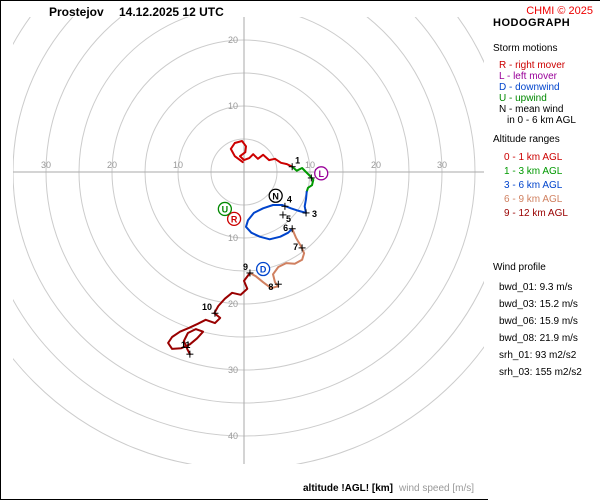 Image resolution: width=600 pixels, height=501 pixels. I want to click on storm-motion-letter-N: N, so click(275, 196).